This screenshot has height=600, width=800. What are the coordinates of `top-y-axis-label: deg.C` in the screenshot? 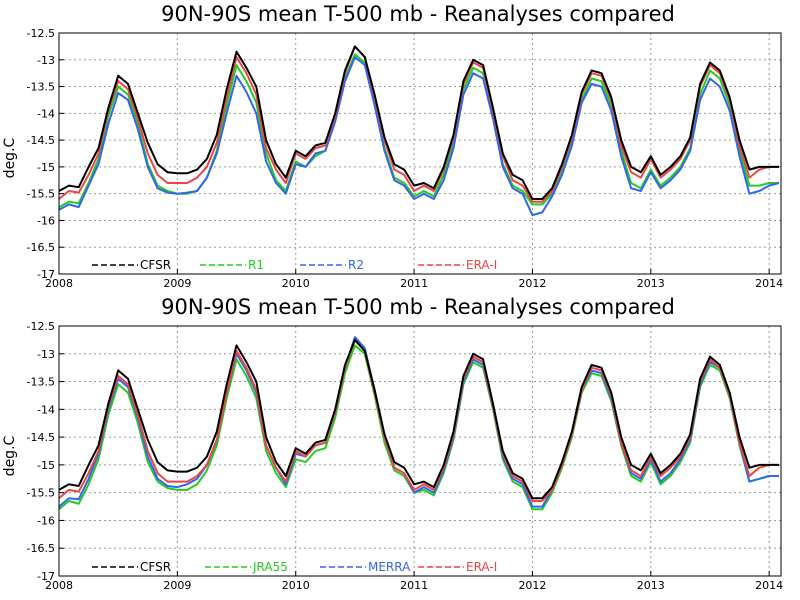 It's located at (10, 157).